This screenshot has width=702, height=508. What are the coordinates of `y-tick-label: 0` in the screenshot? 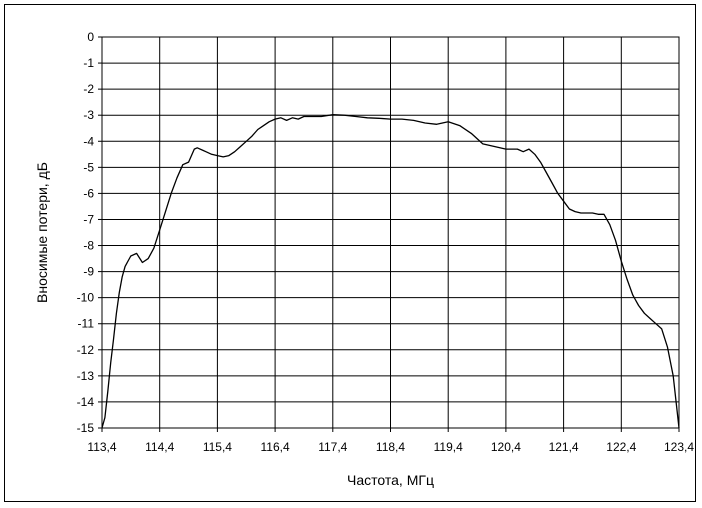 It's located at (90, 37).